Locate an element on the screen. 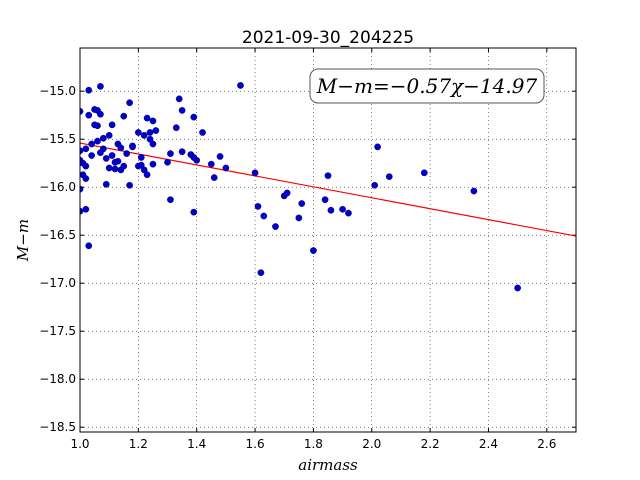 Image resolution: width=640 pixels, height=480 pixels. x-tick-label: 2.6 is located at coordinates (546, 444).